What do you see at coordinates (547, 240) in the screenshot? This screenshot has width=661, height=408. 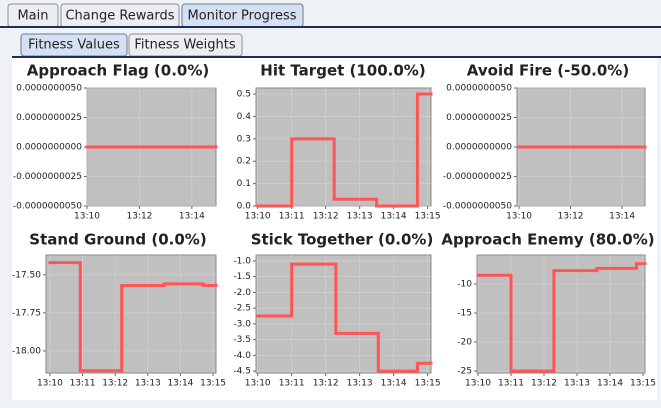 I see `chart-title: Approach Enemy (80.0%)` at bounding box center [547, 240].